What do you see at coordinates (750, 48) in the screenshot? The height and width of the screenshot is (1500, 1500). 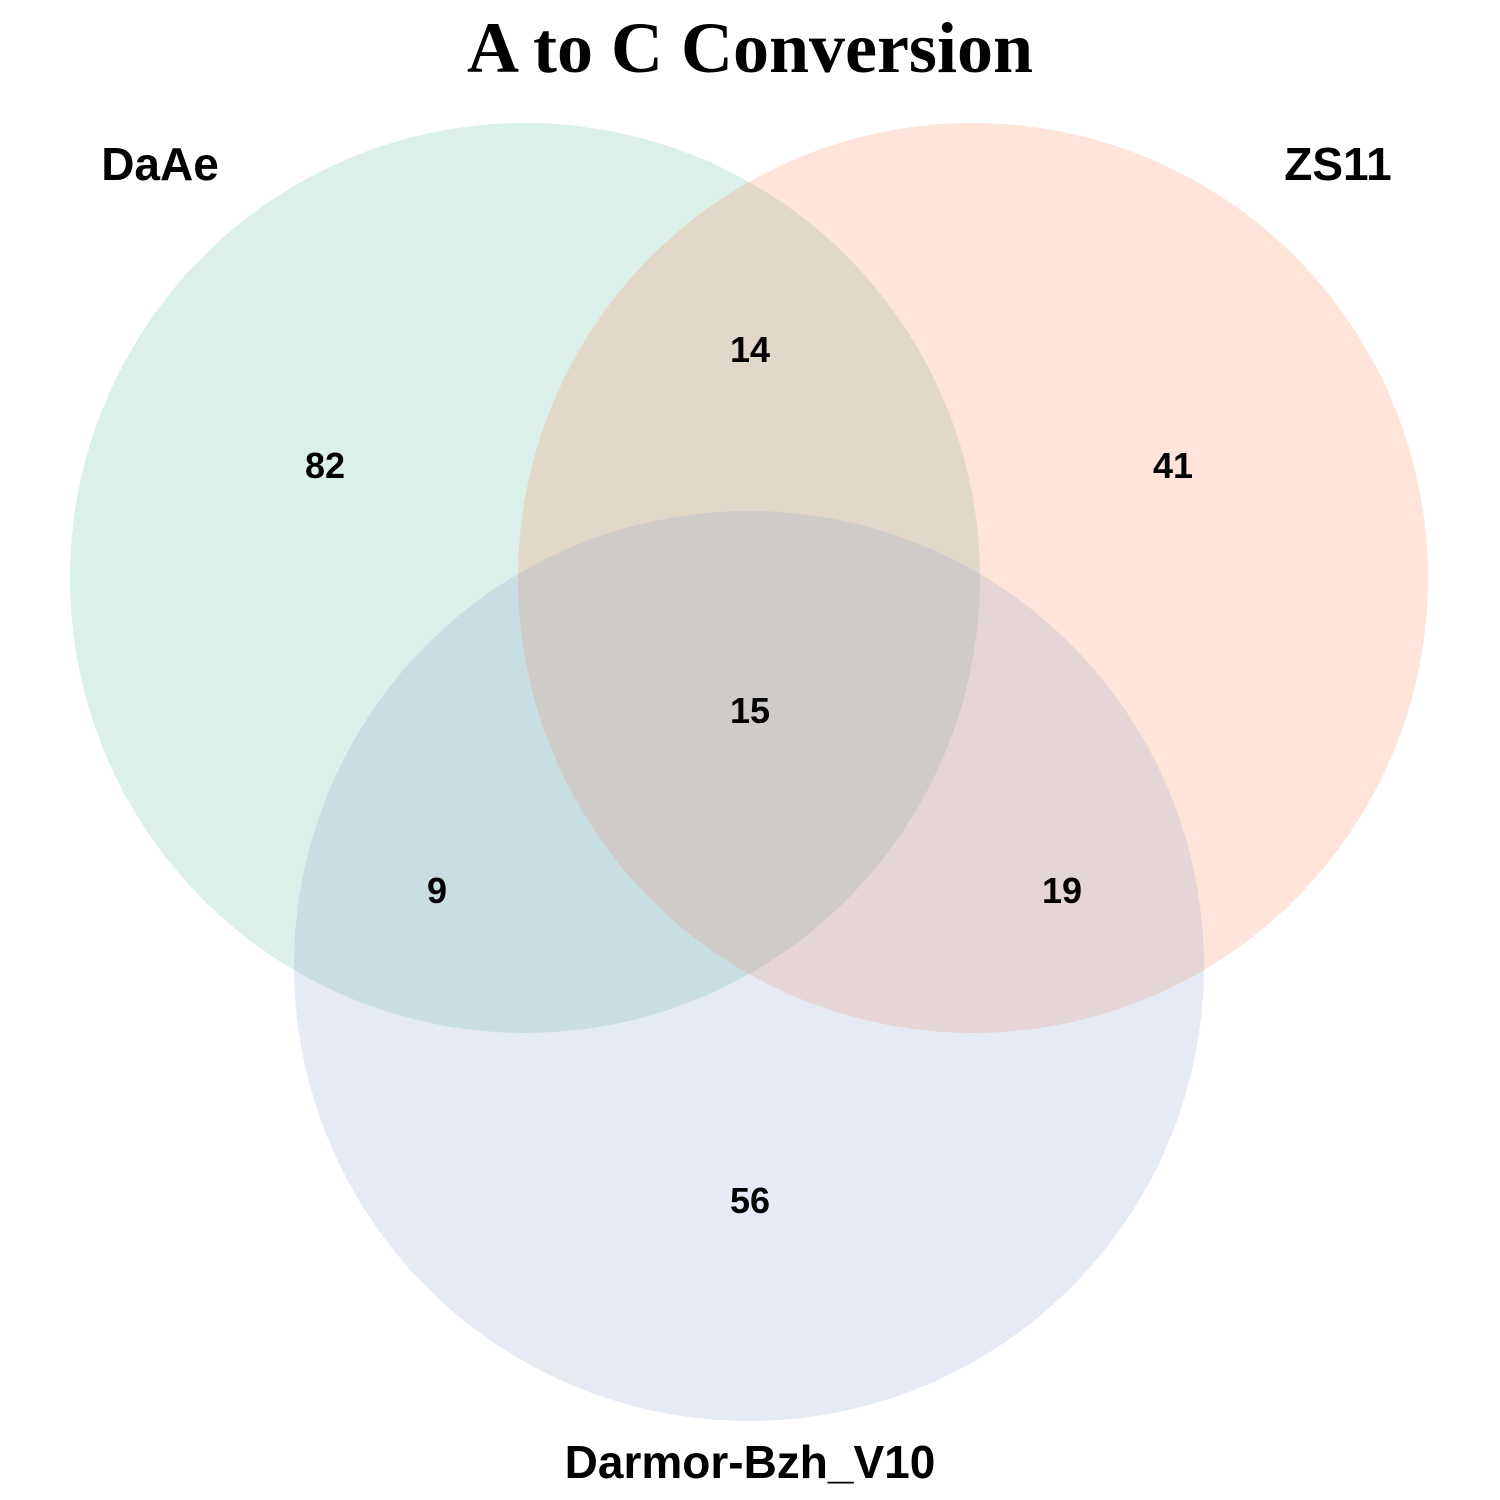 I see `chart-title: A to C Conversion` at bounding box center [750, 48].